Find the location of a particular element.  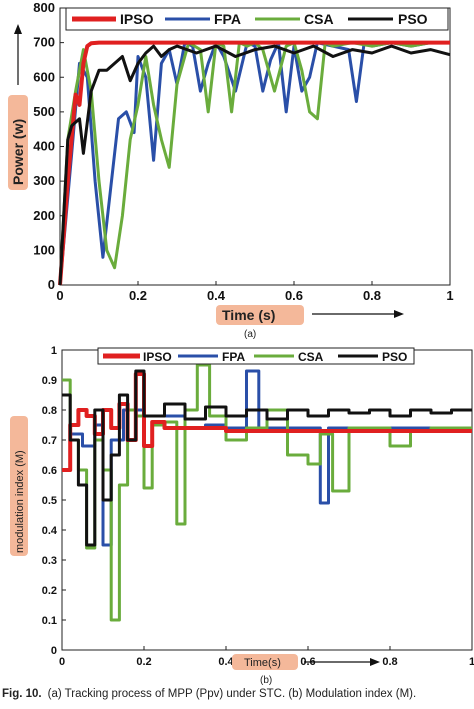

x-label-box-b is located at coordinates (265, 662).